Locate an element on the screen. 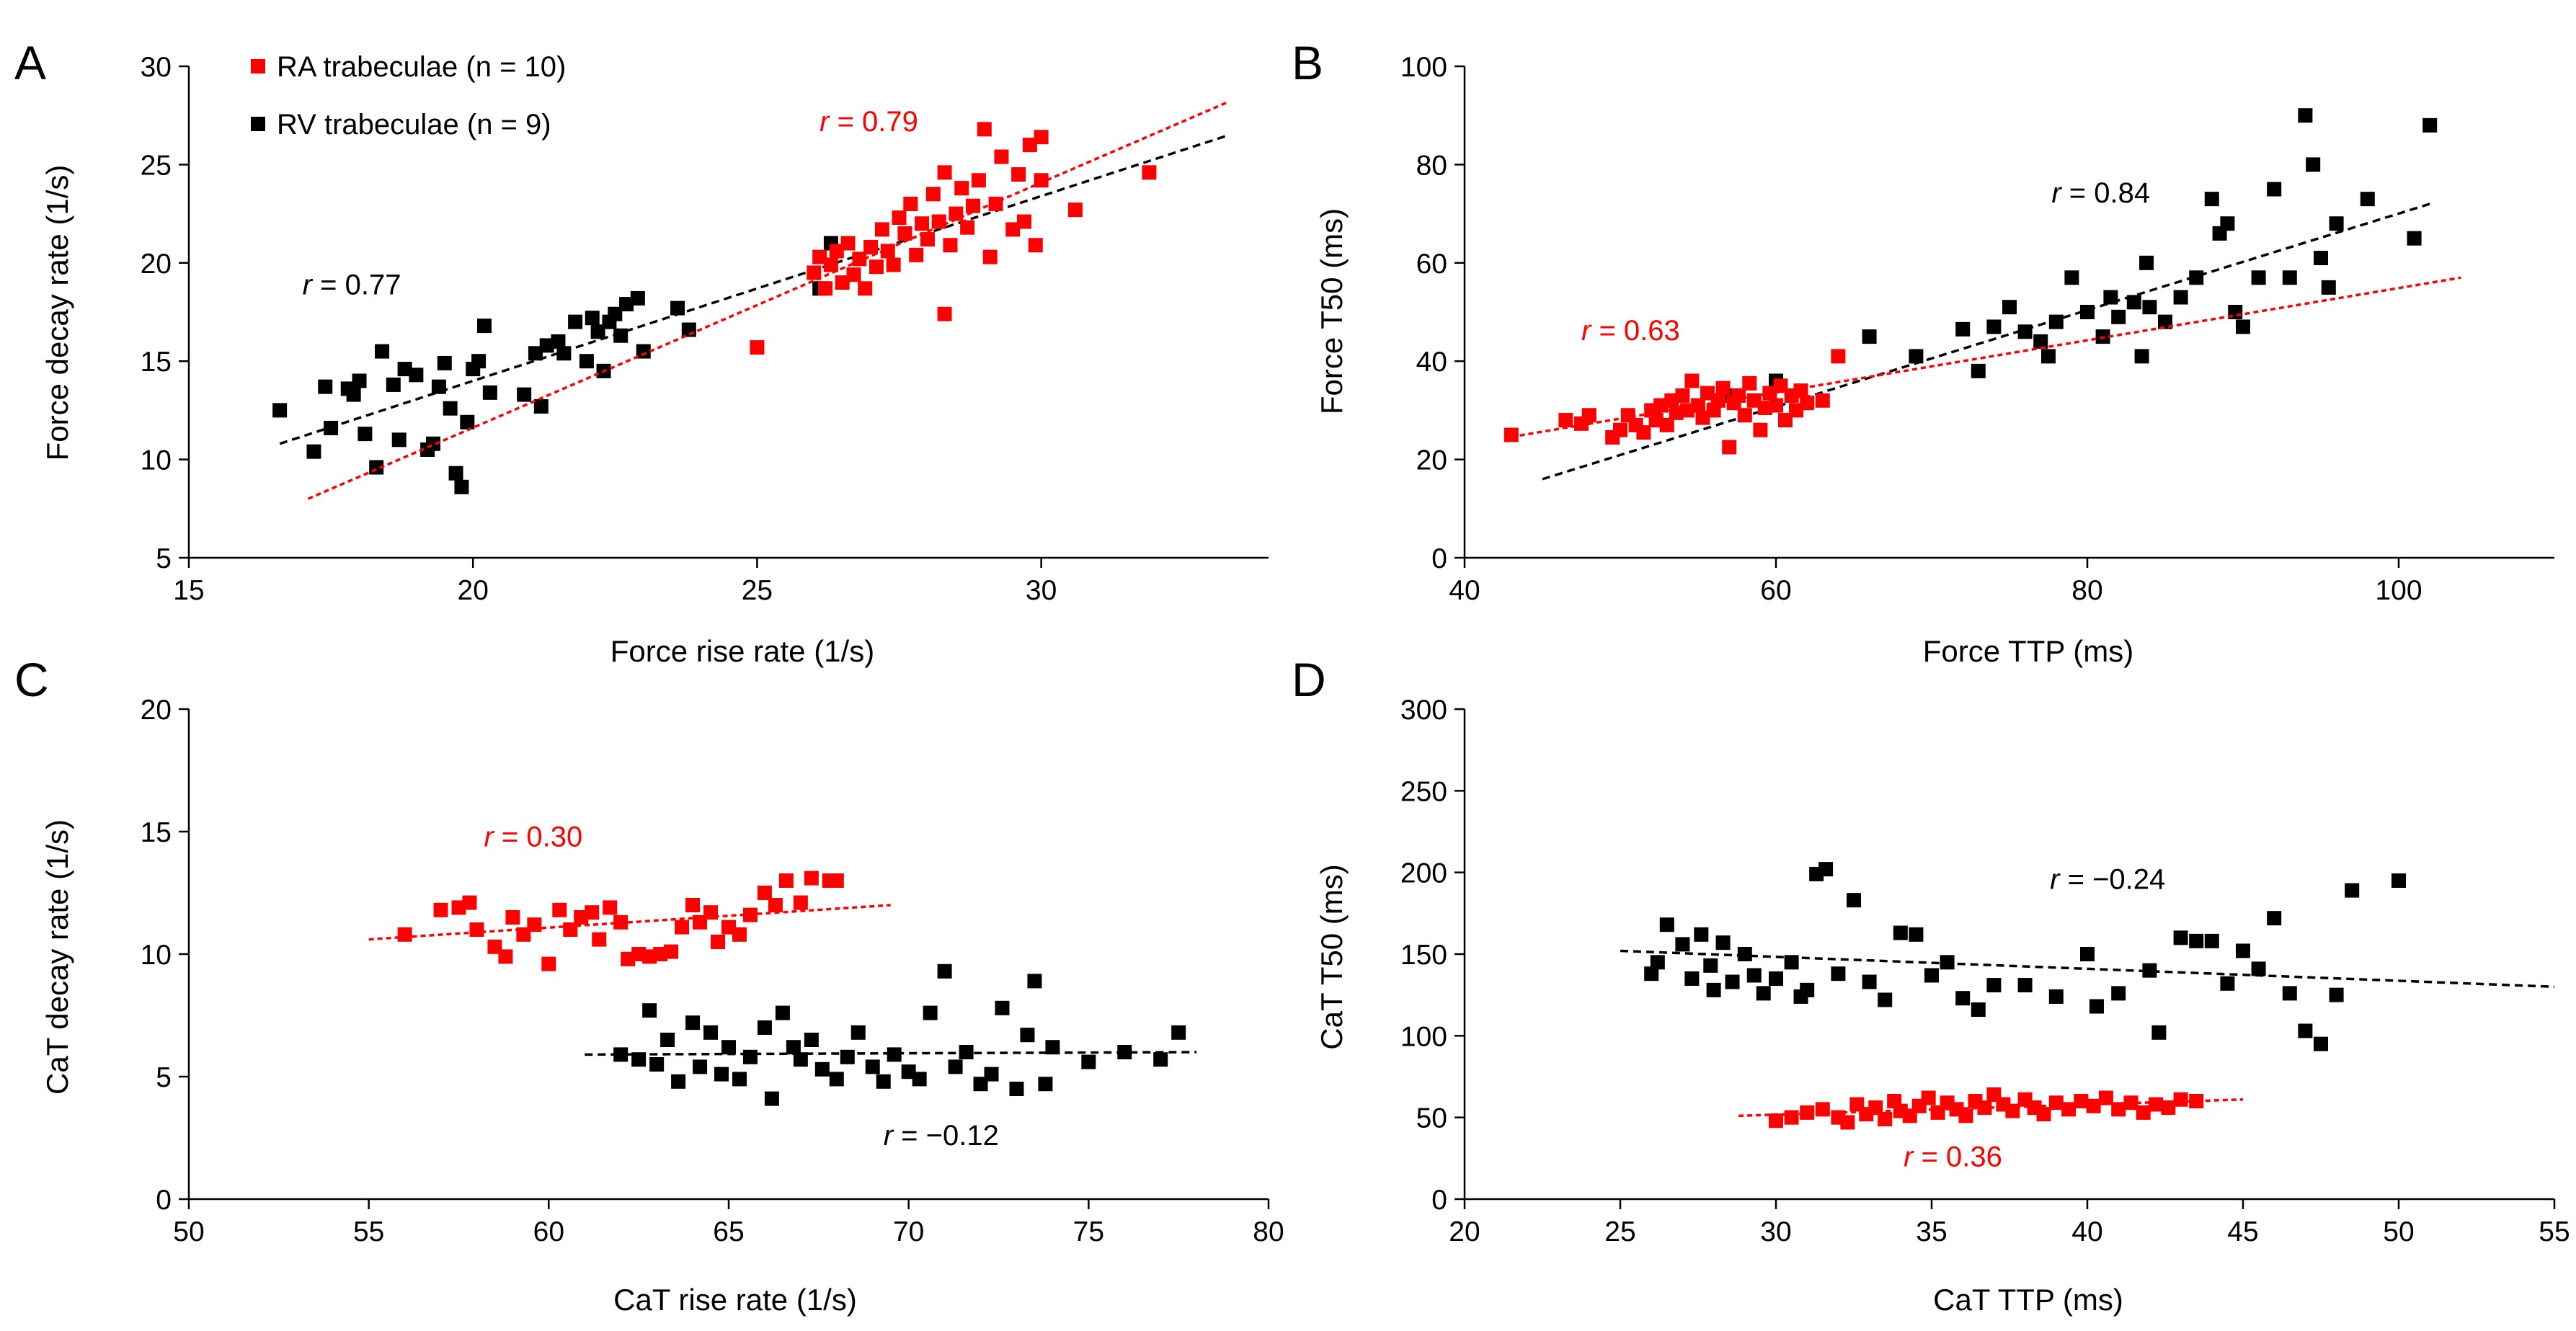 This screenshot has height=1331, width=2576. x-tick-label: 30 is located at coordinates (1775, 1231).